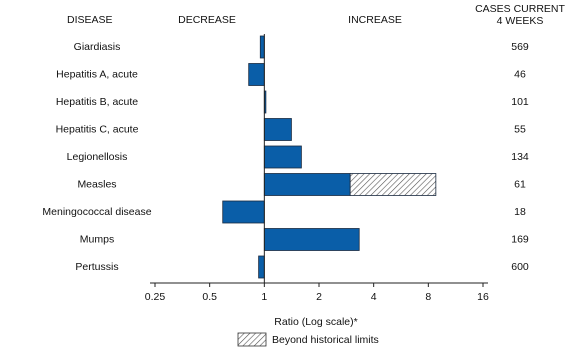 This screenshot has width=587, height=359. I want to click on legend-swatch, so click(252, 339).